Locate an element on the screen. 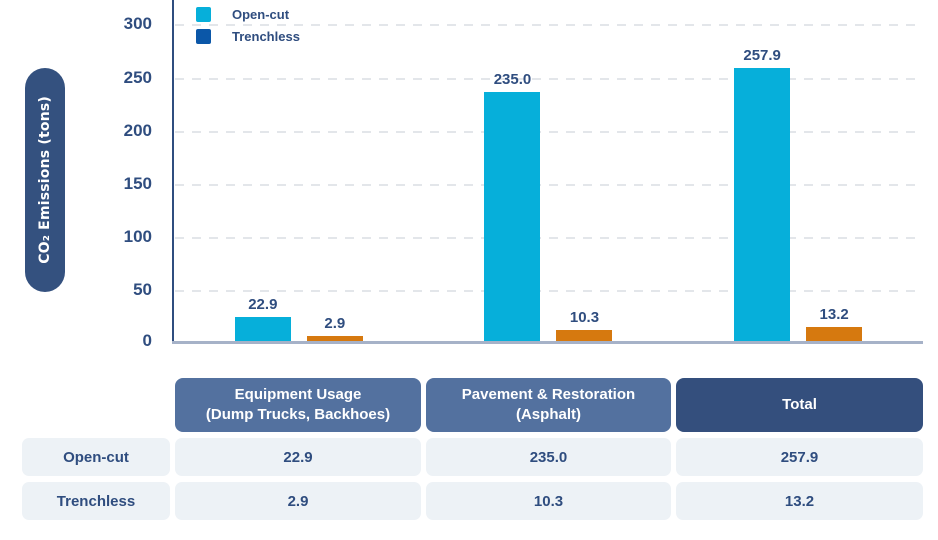 This screenshot has height=540, width=938. bar-col-open-cut: 235.0 is located at coordinates (512, 206).